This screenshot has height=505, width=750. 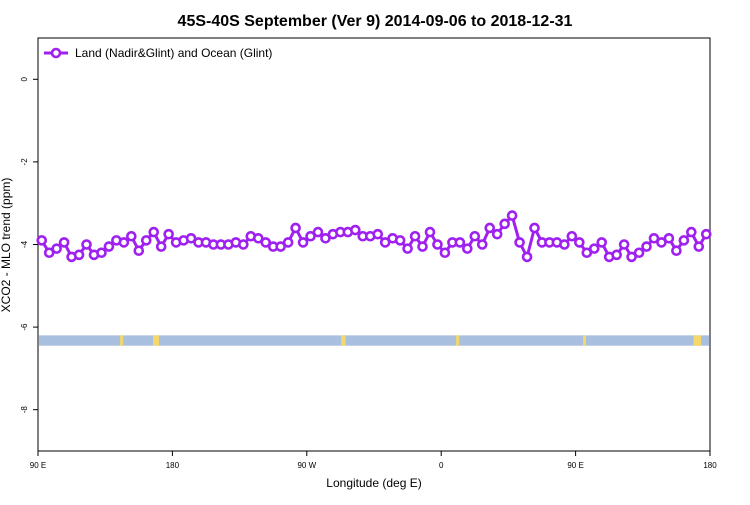 I want to click on y-axis: 0 -2 -4 -6 -8, so click(x=29, y=245).